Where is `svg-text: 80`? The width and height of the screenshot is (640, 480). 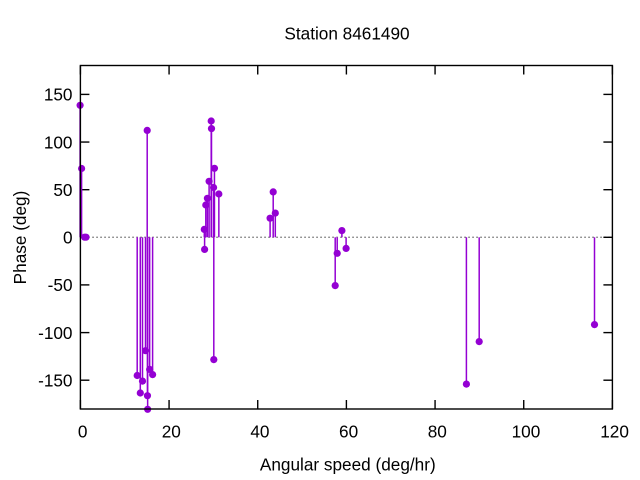
svg-text: 80 is located at coordinates (437, 432).